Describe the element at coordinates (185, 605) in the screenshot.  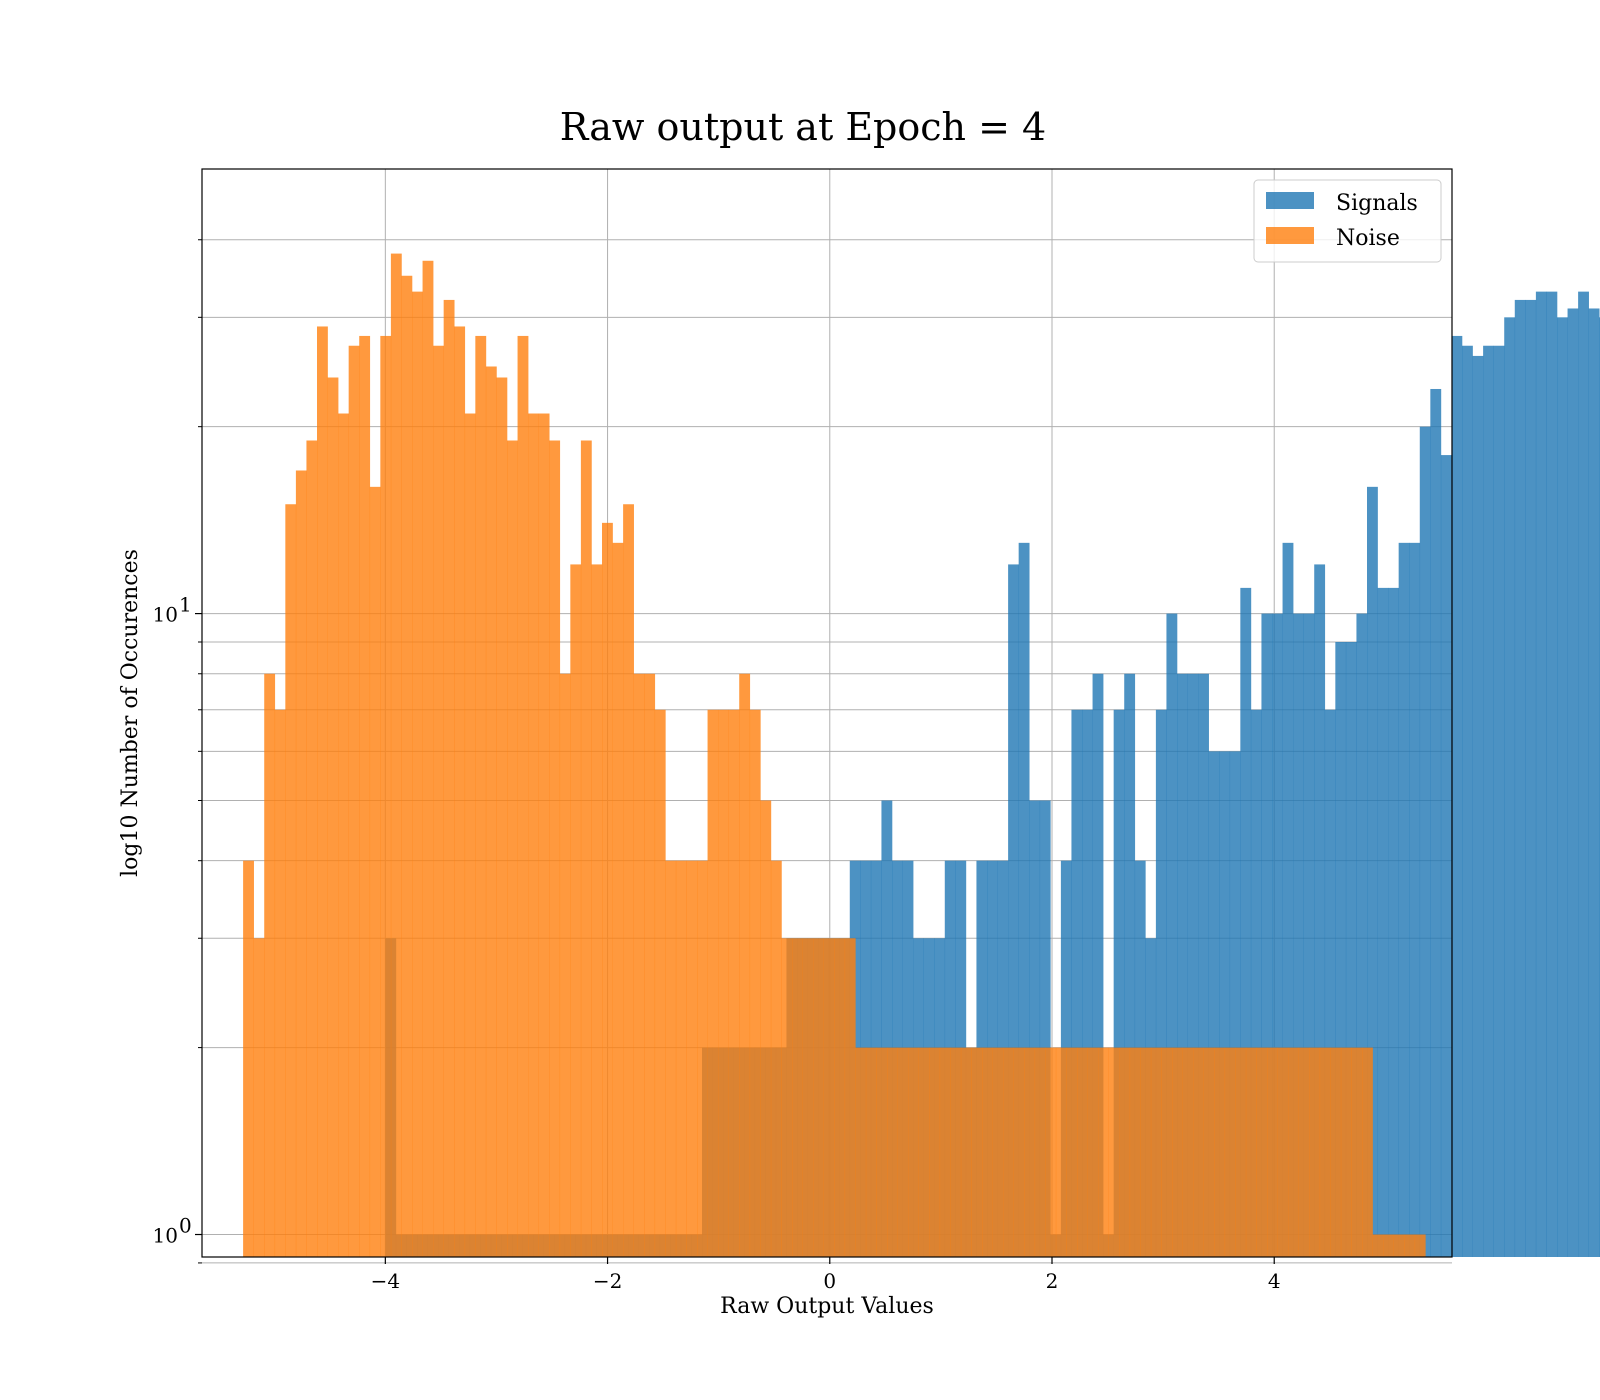
I see `y-tick-label-exponent: 1` at that location.